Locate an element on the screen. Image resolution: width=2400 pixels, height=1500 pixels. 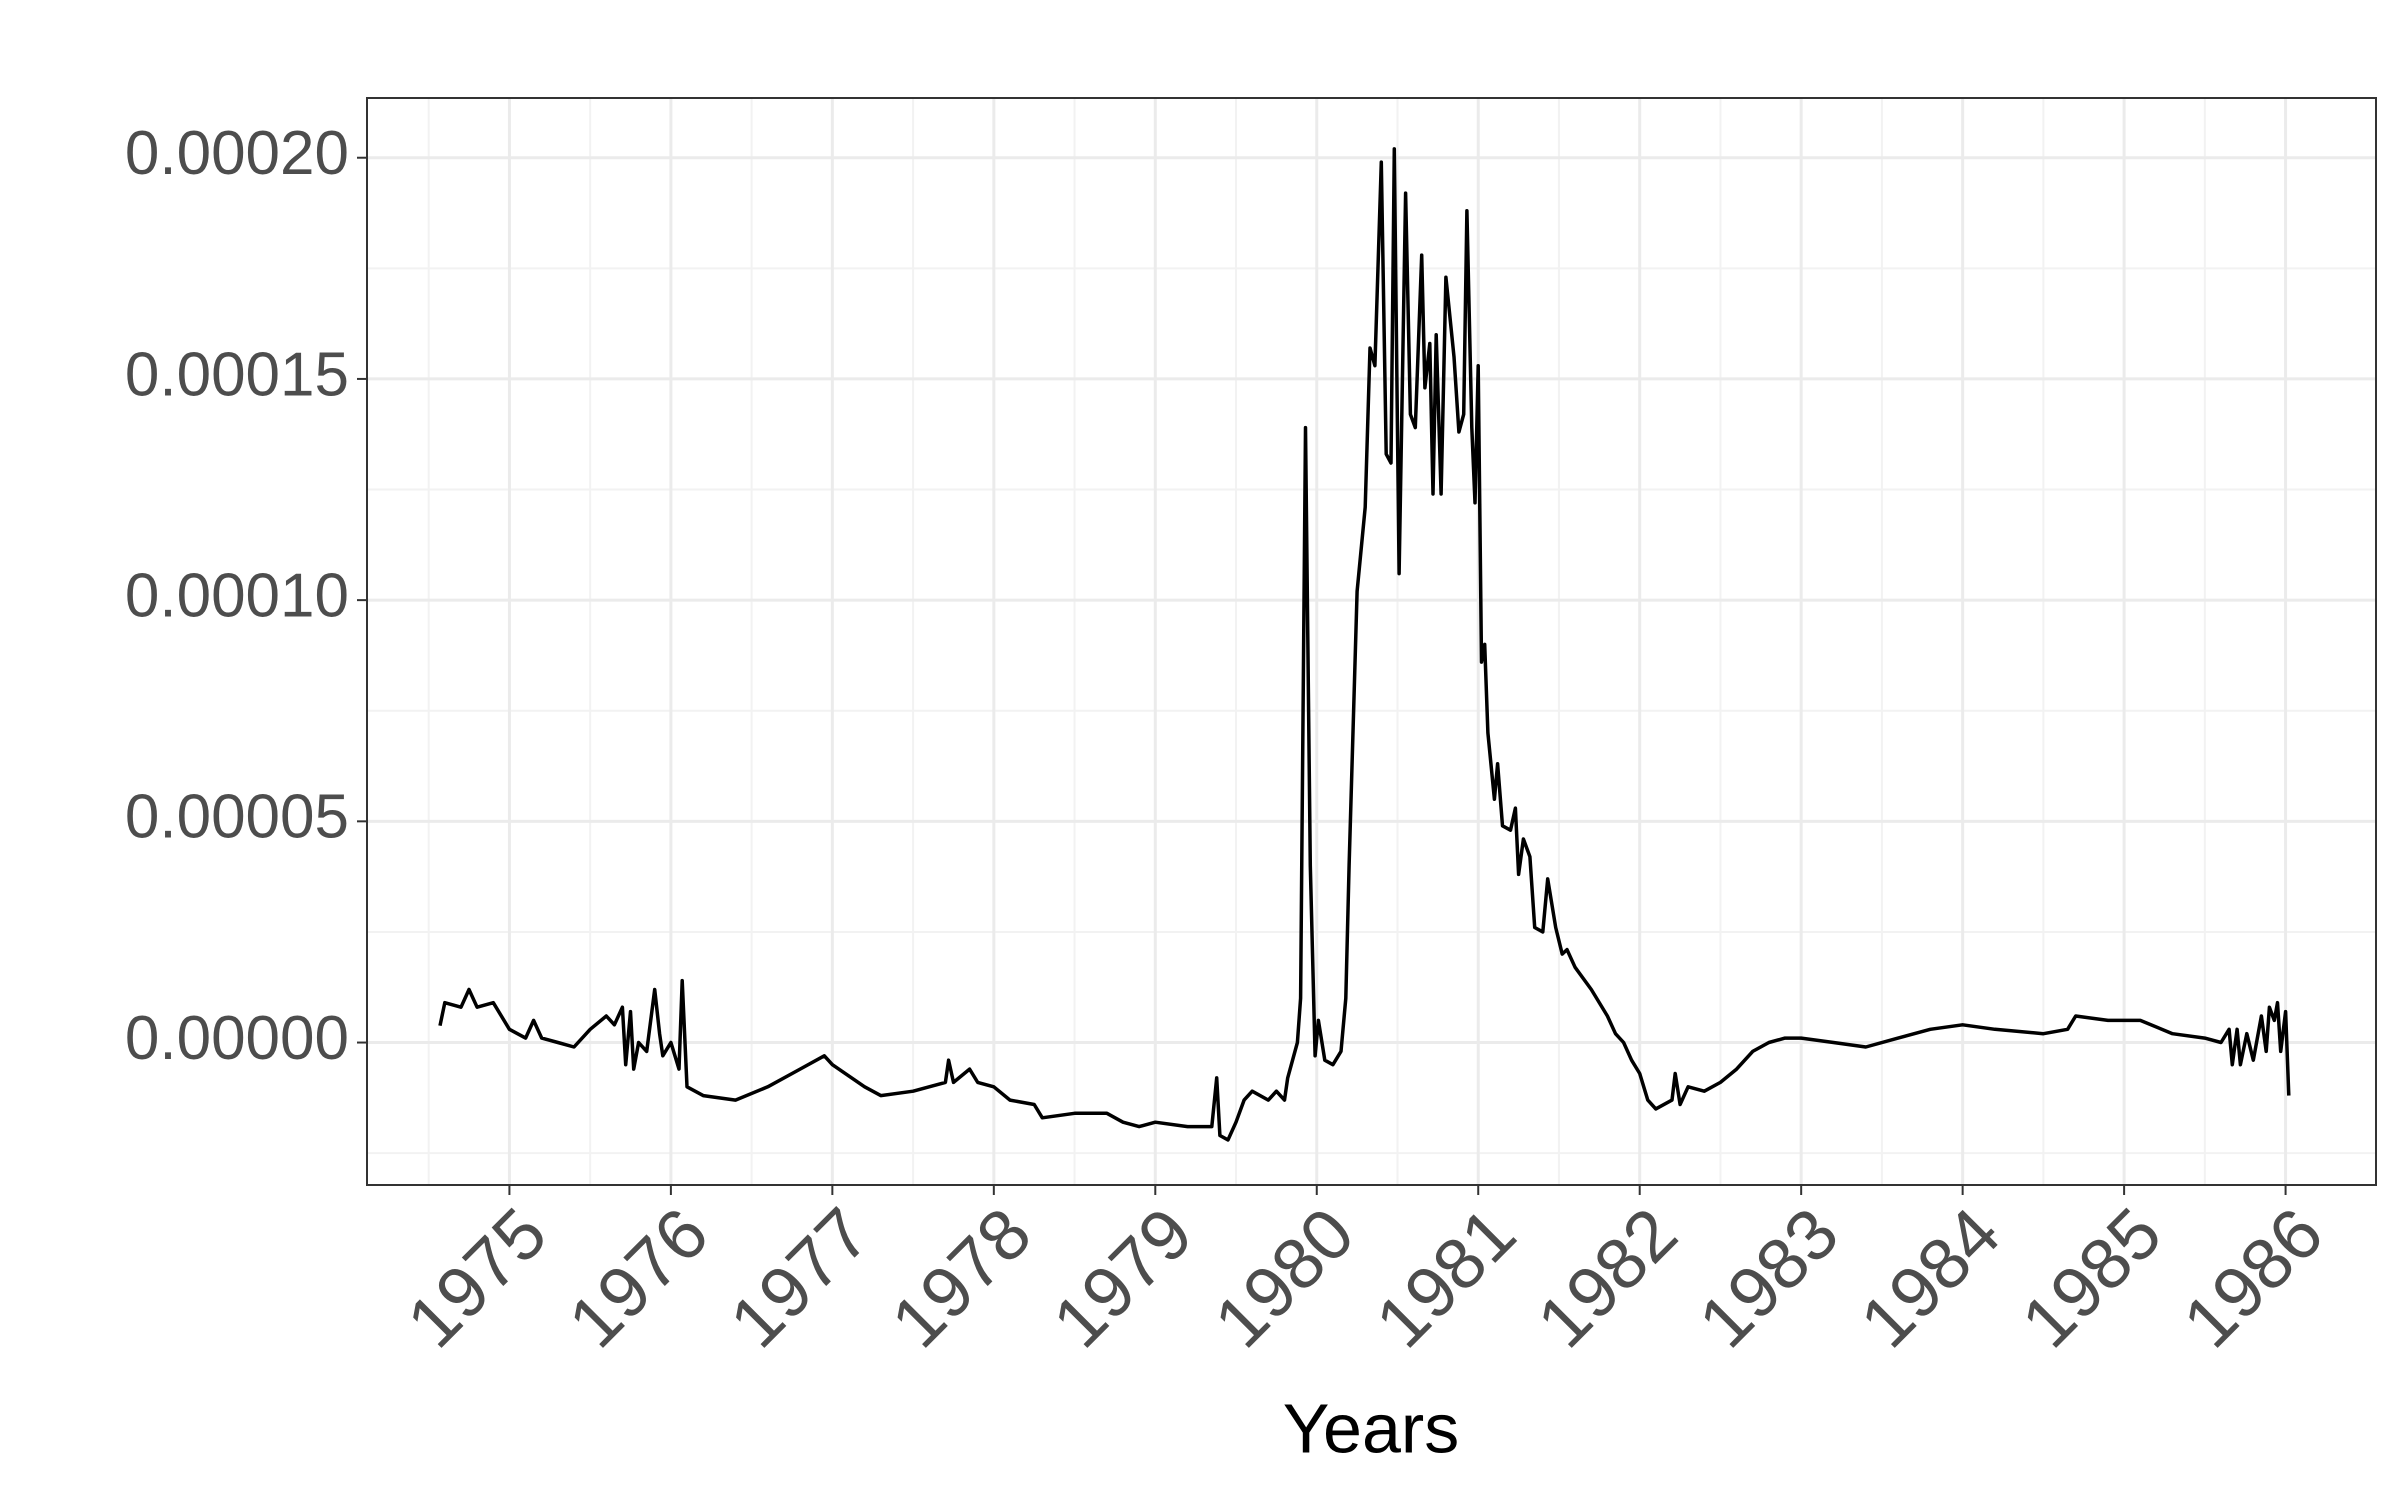
x-tick-label: 1982 is located at coordinates (1608, 1278).